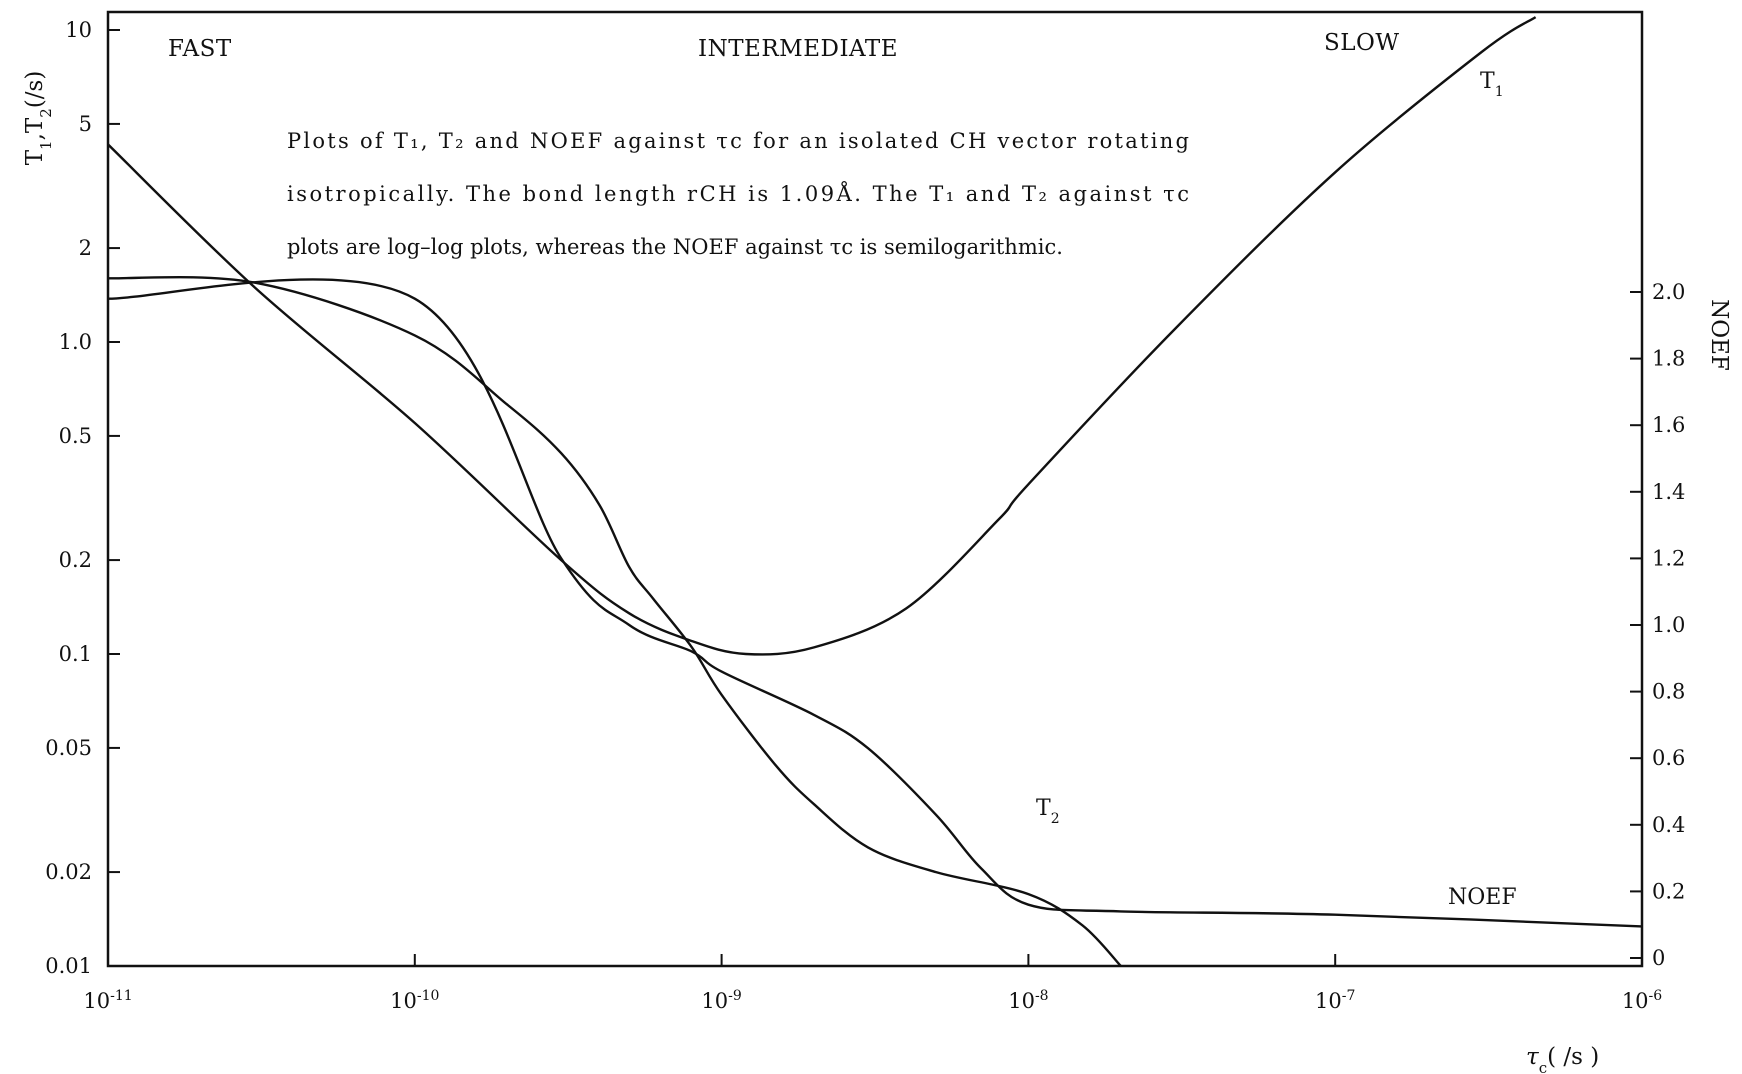 The height and width of the screenshot is (1074, 1742). I want to click on x-axis-title-symbol: τ, so click(1533, 1057).